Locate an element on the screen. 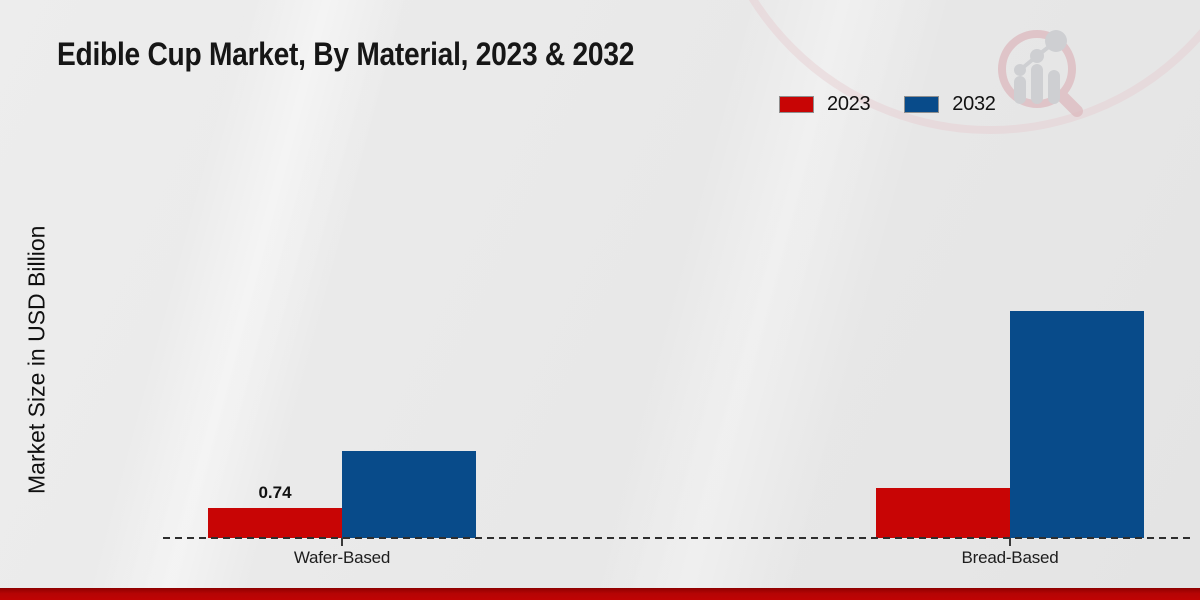 Image resolution: width=1200 pixels, height=600 pixels. x-axis-baseline is located at coordinates (678, 538).